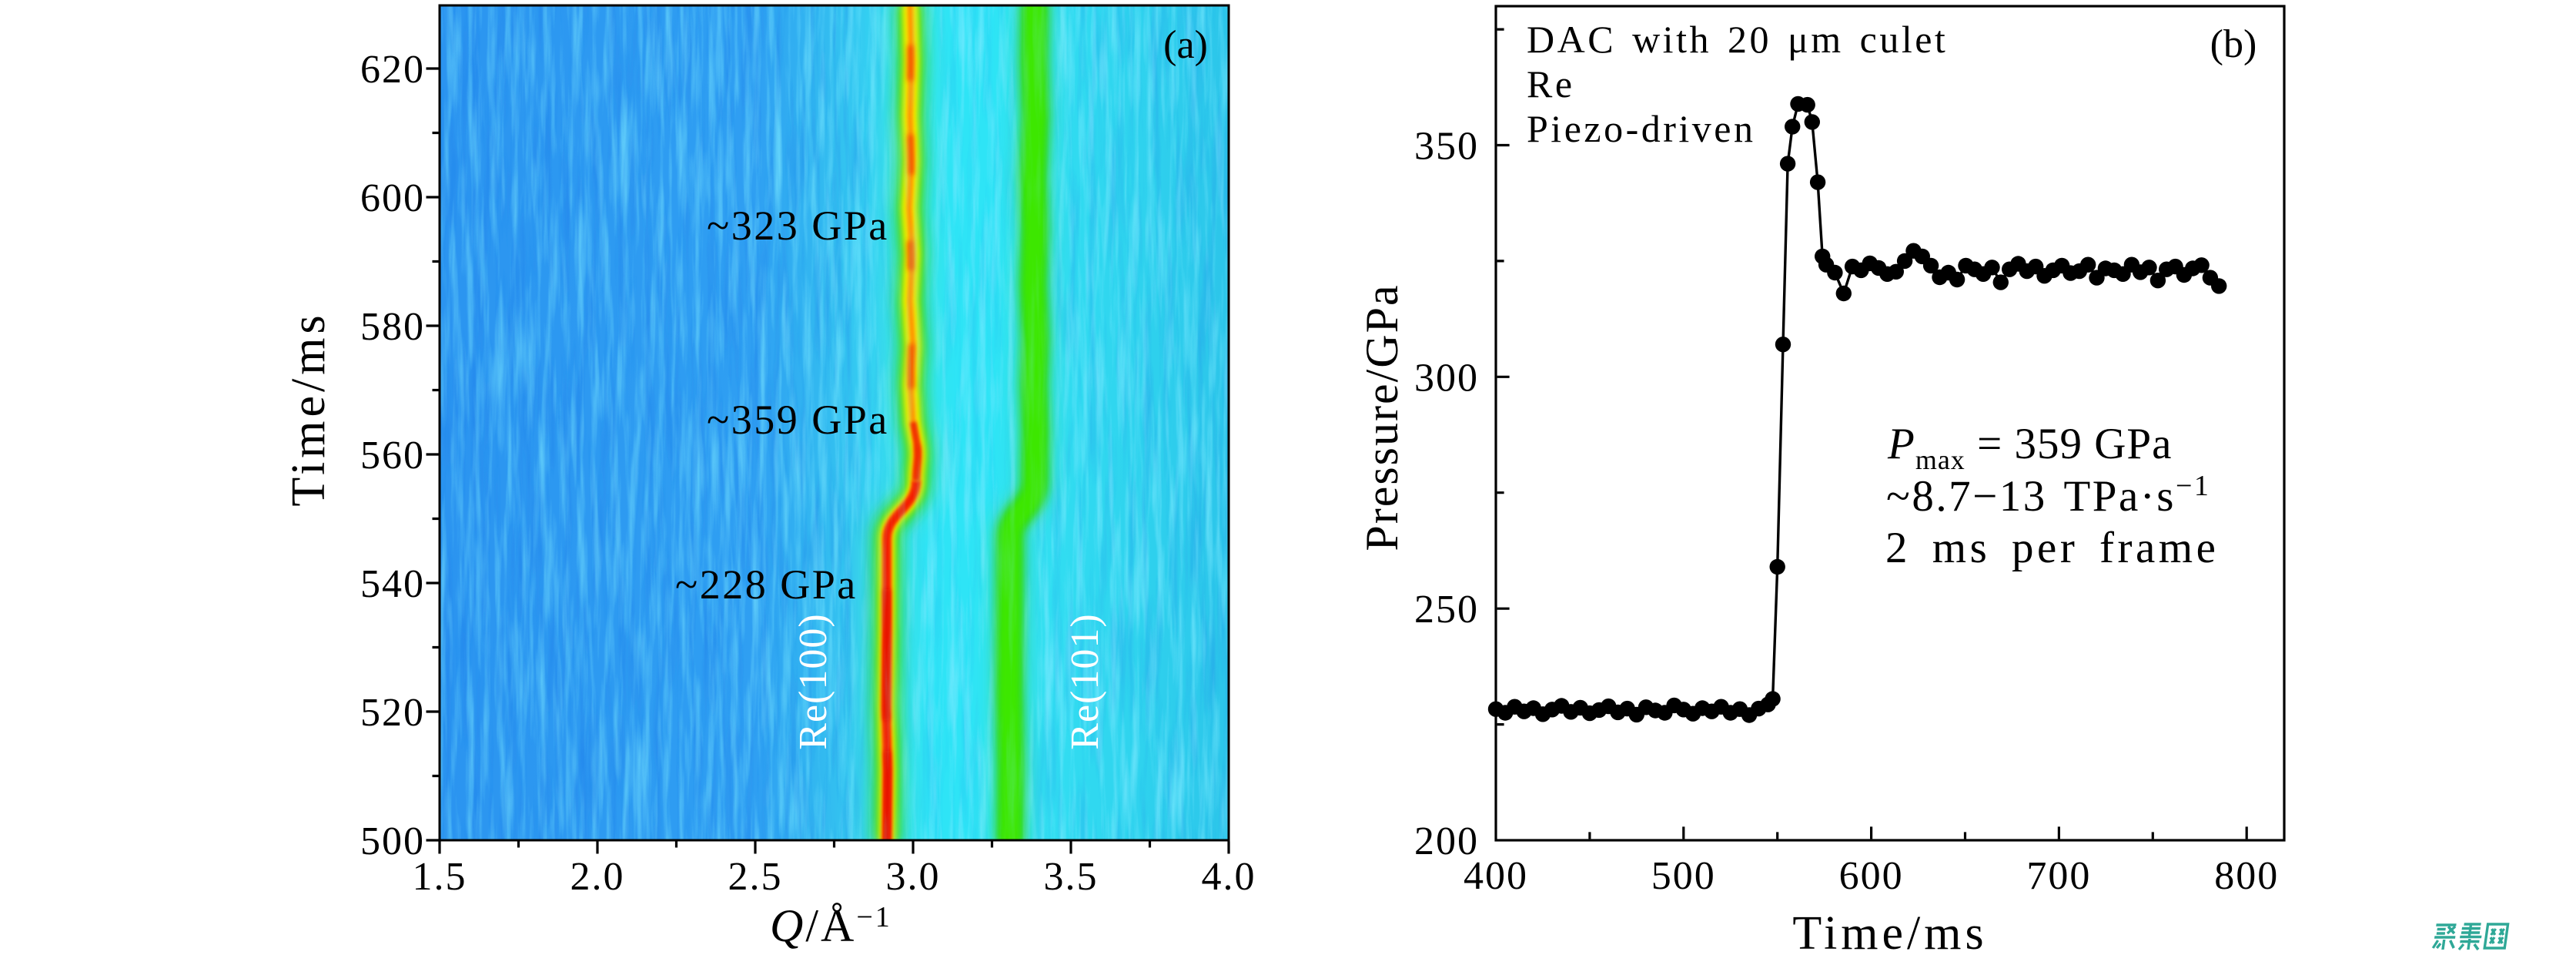  Describe the element at coordinates (1072, 877) in the screenshot. I see `svg-text: 3.5` at that location.